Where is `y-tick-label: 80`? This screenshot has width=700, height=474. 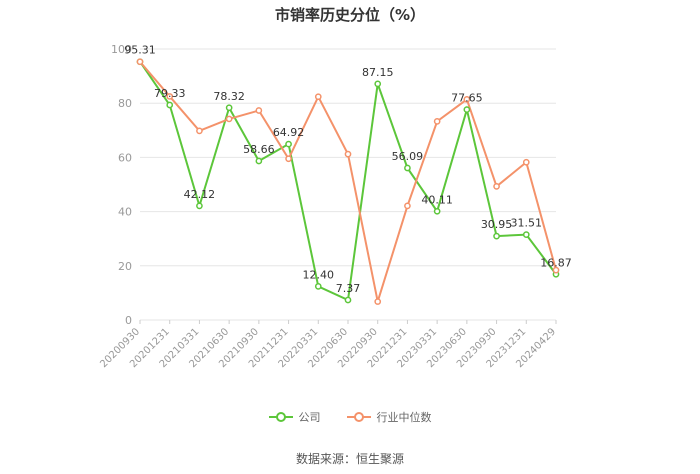 y-tick-label: 80 is located at coordinates (125, 103).